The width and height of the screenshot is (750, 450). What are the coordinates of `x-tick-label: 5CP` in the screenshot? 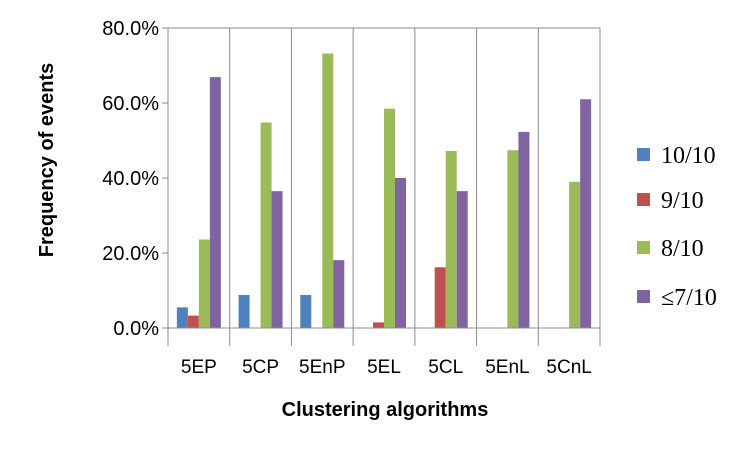 It's located at (260, 367).